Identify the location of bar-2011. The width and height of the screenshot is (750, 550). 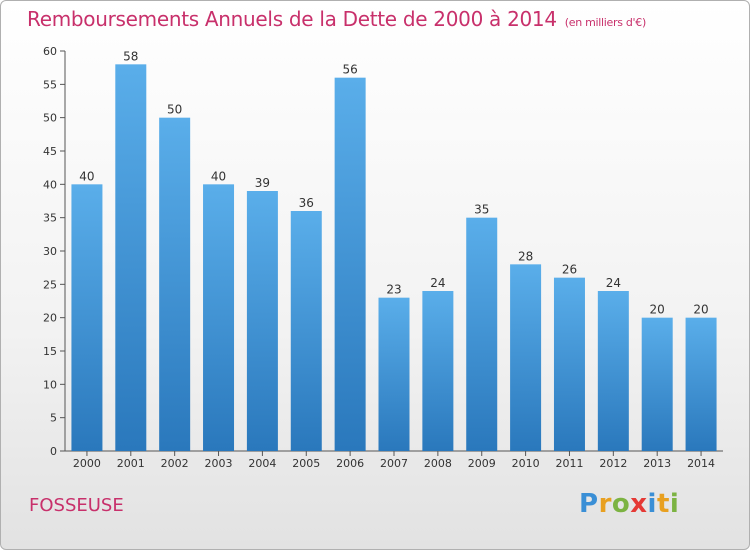
(569, 364).